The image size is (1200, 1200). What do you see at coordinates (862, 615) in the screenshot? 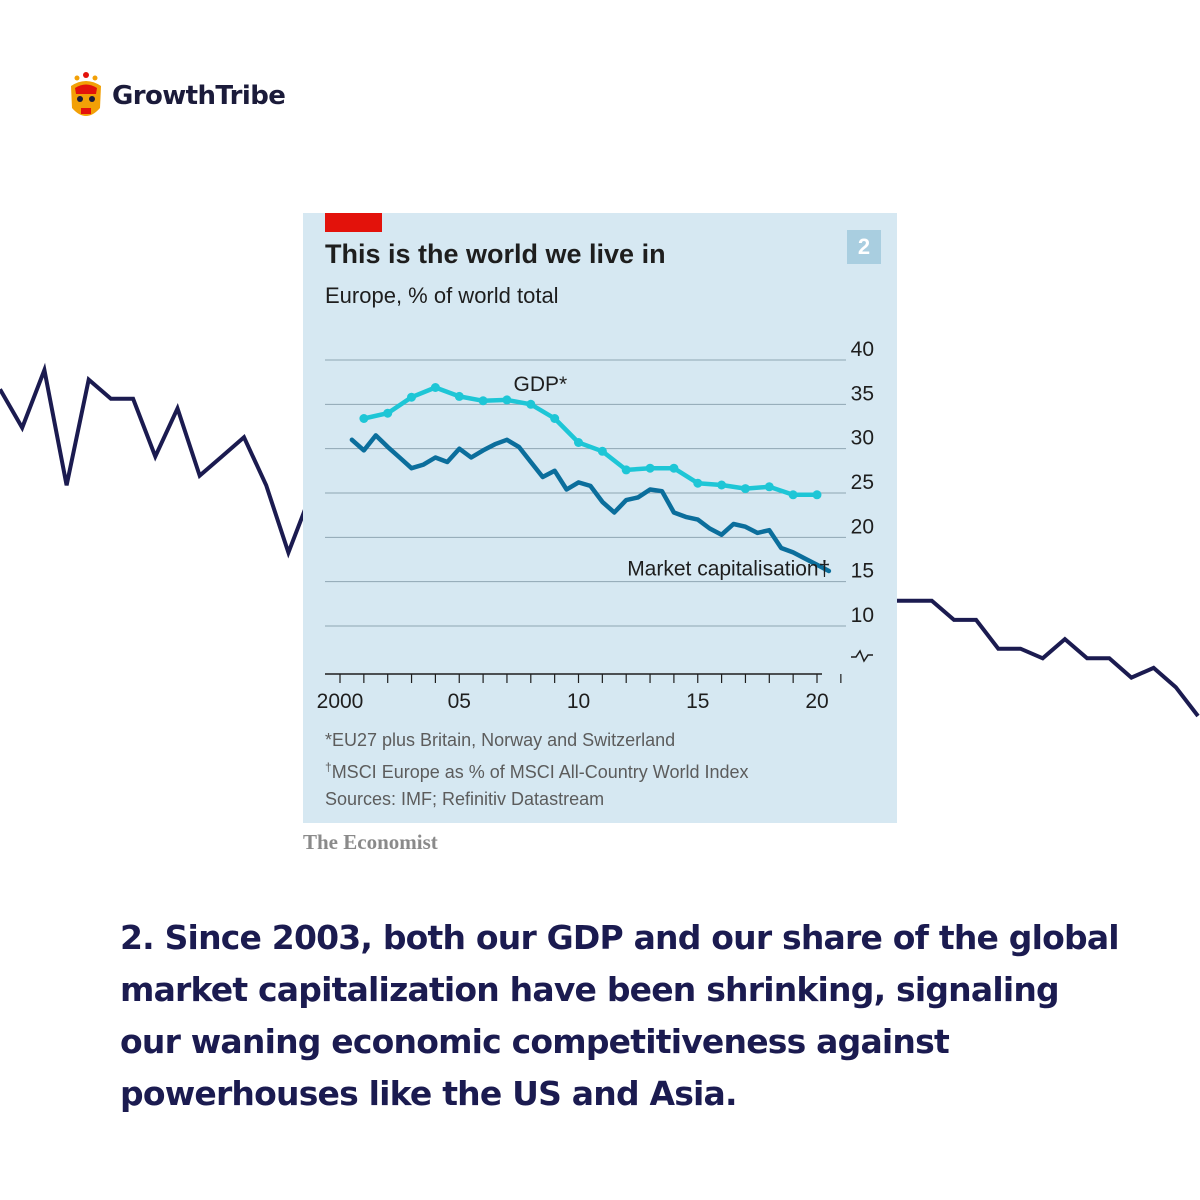
I see `y-tick-label: 10` at bounding box center [862, 615].